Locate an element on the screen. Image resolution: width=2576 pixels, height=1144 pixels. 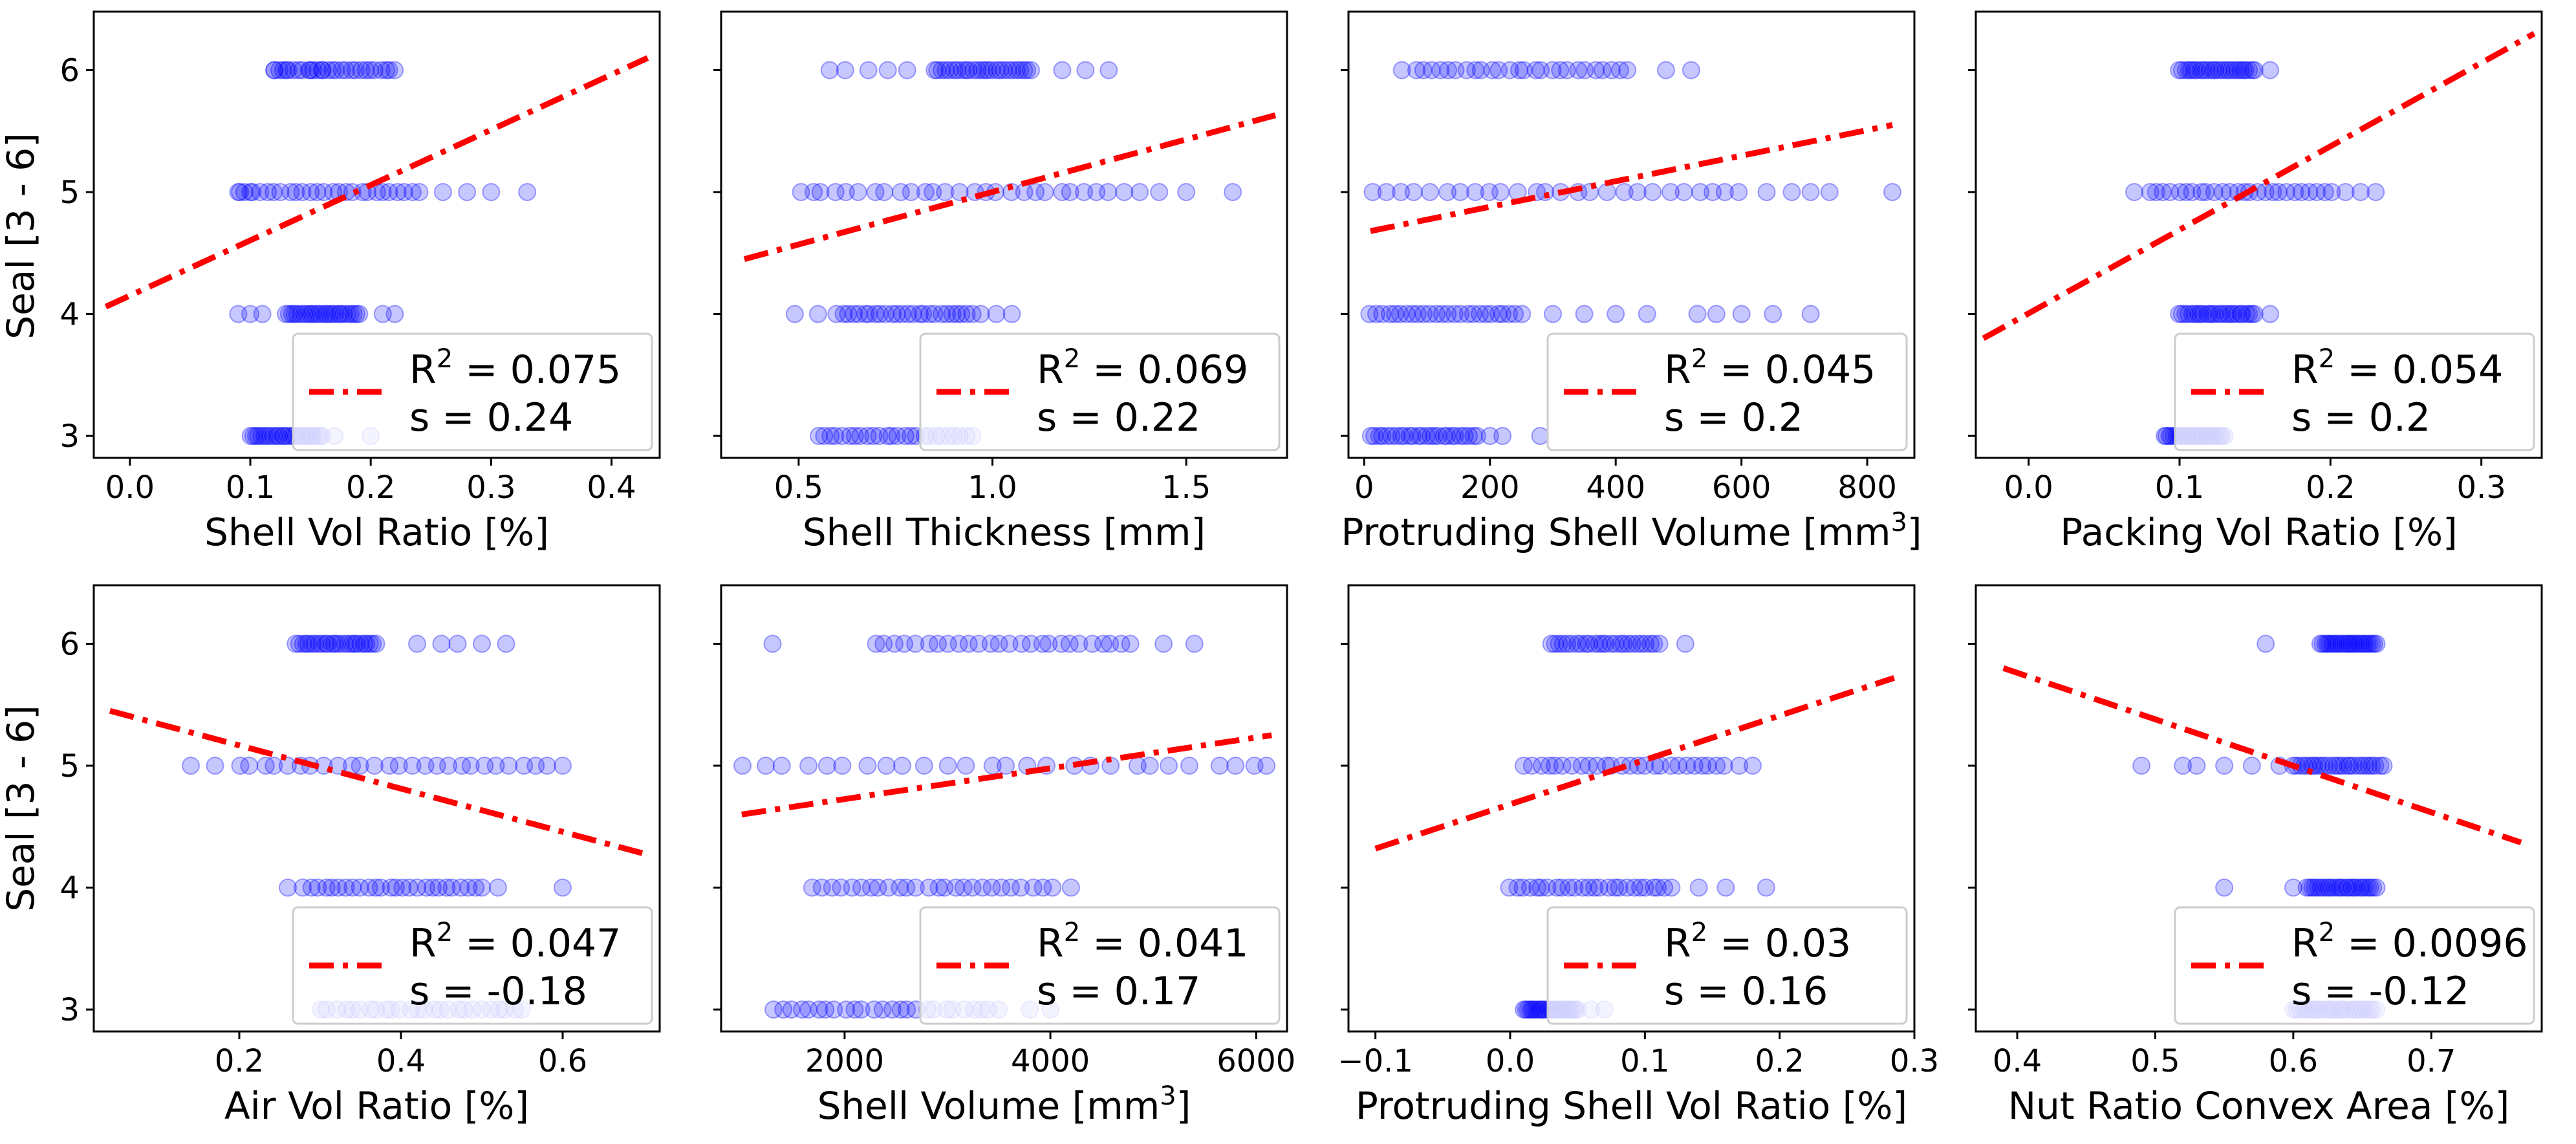
legend-r2-text: R2 = 0.047 is located at coordinates (515, 942).